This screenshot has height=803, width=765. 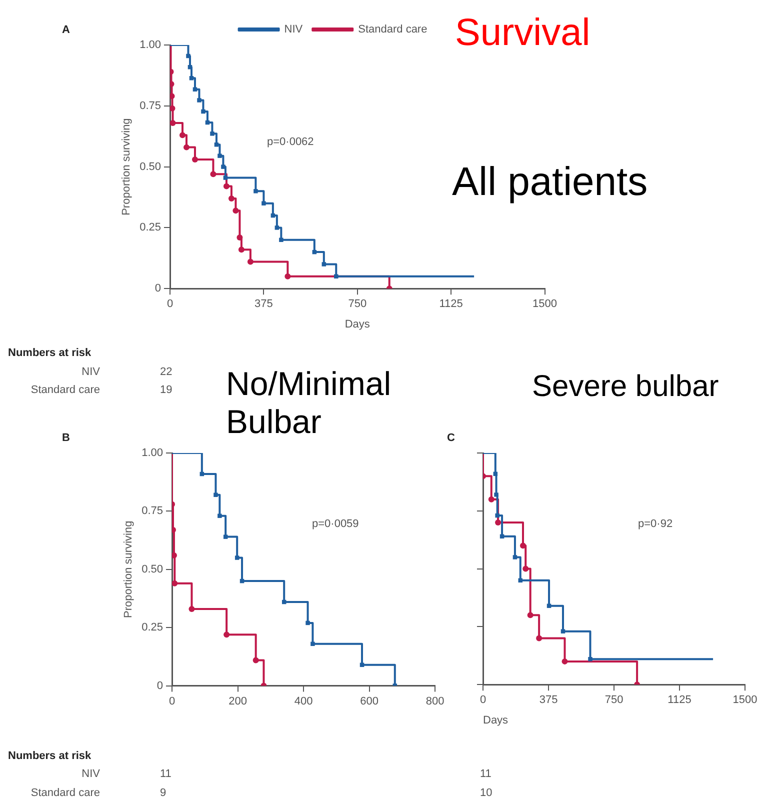 What do you see at coordinates (393, 30) in the screenshot?
I see `legend-label: Standard care` at bounding box center [393, 30].